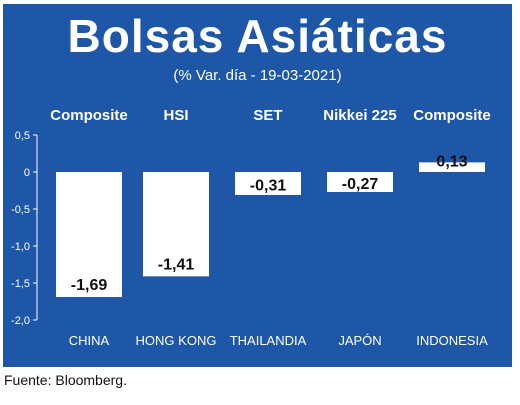 The height and width of the screenshot is (405, 520). Describe the element at coordinates (257, 75) in the screenshot. I see `chart-subtitle: (% Var. día - 19-03-2021)` at that location.